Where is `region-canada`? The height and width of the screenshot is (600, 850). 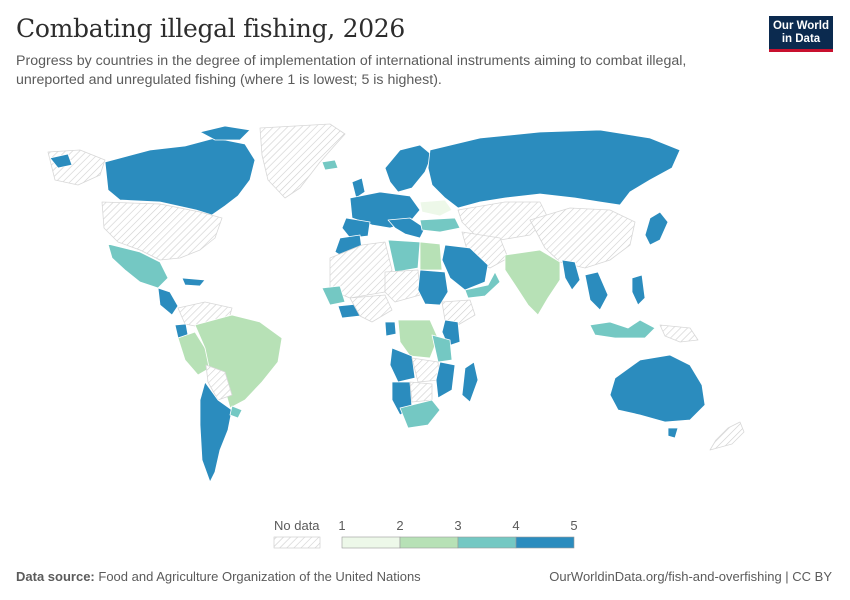
region-canada is located at coordinates (180, 176).